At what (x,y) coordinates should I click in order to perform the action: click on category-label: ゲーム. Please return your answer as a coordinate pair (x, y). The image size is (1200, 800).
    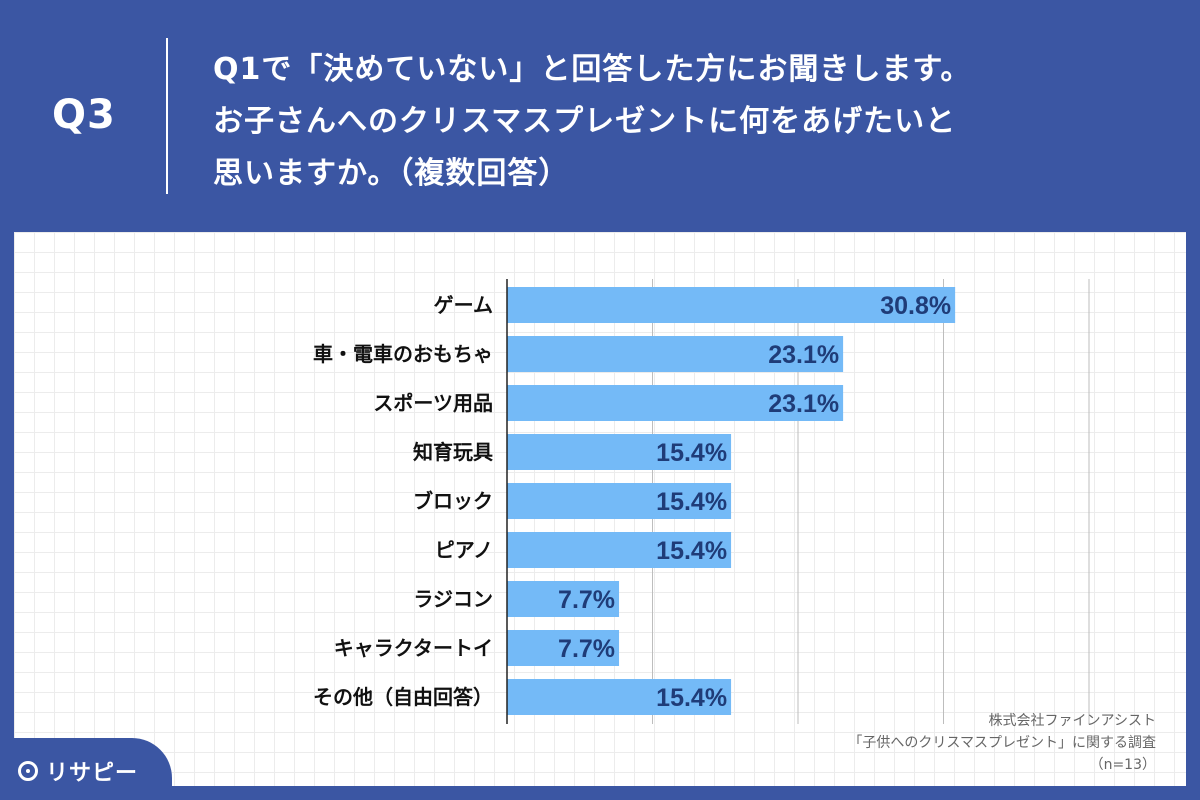
    Looking at the image, I should click on (463, 305).